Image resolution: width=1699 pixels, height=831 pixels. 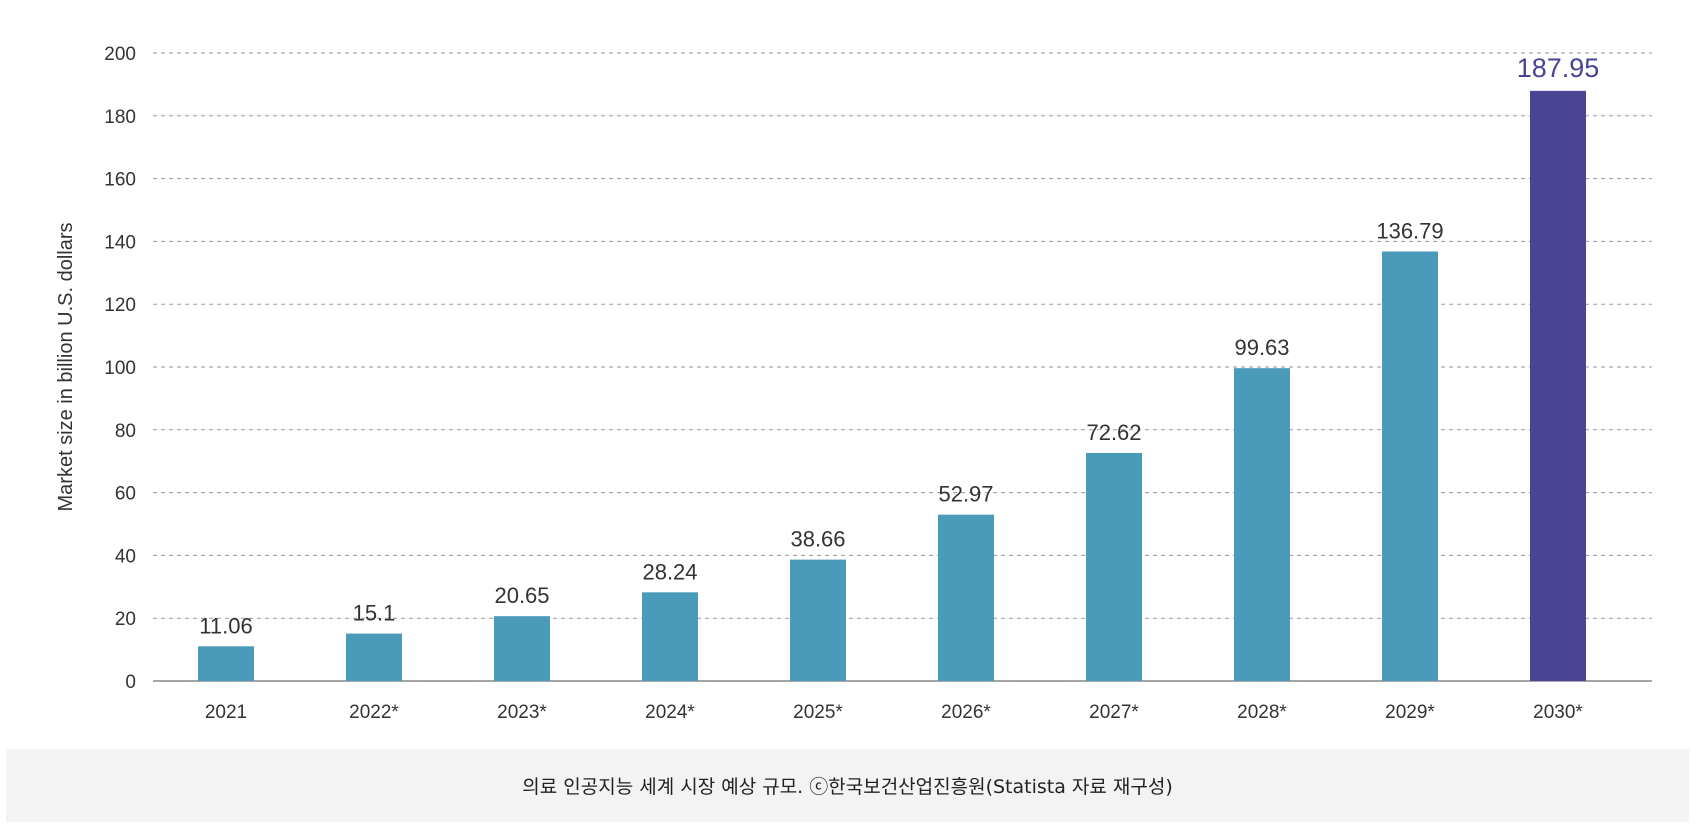 I want to click on x-tick-label: 2027*, so click(x=1114, y=712).